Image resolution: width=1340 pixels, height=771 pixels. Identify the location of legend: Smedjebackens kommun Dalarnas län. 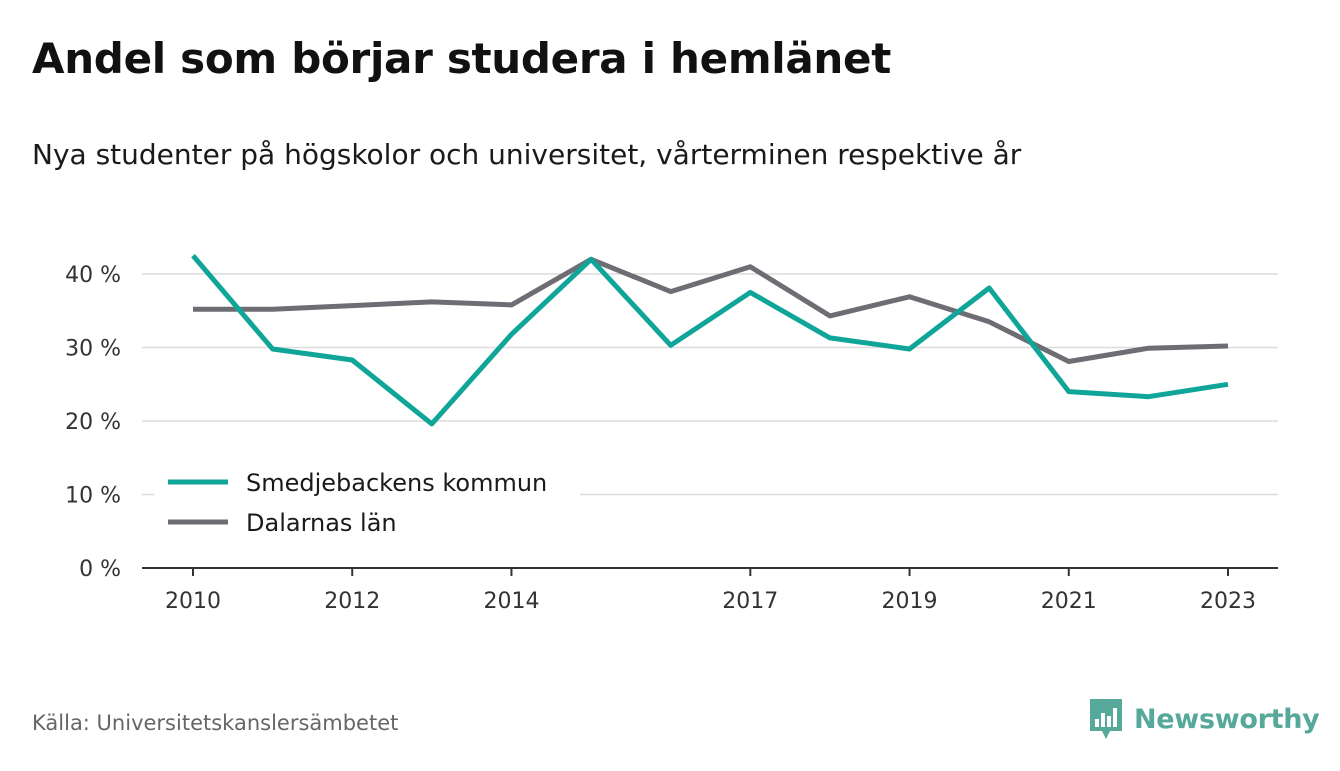
(367, 503).